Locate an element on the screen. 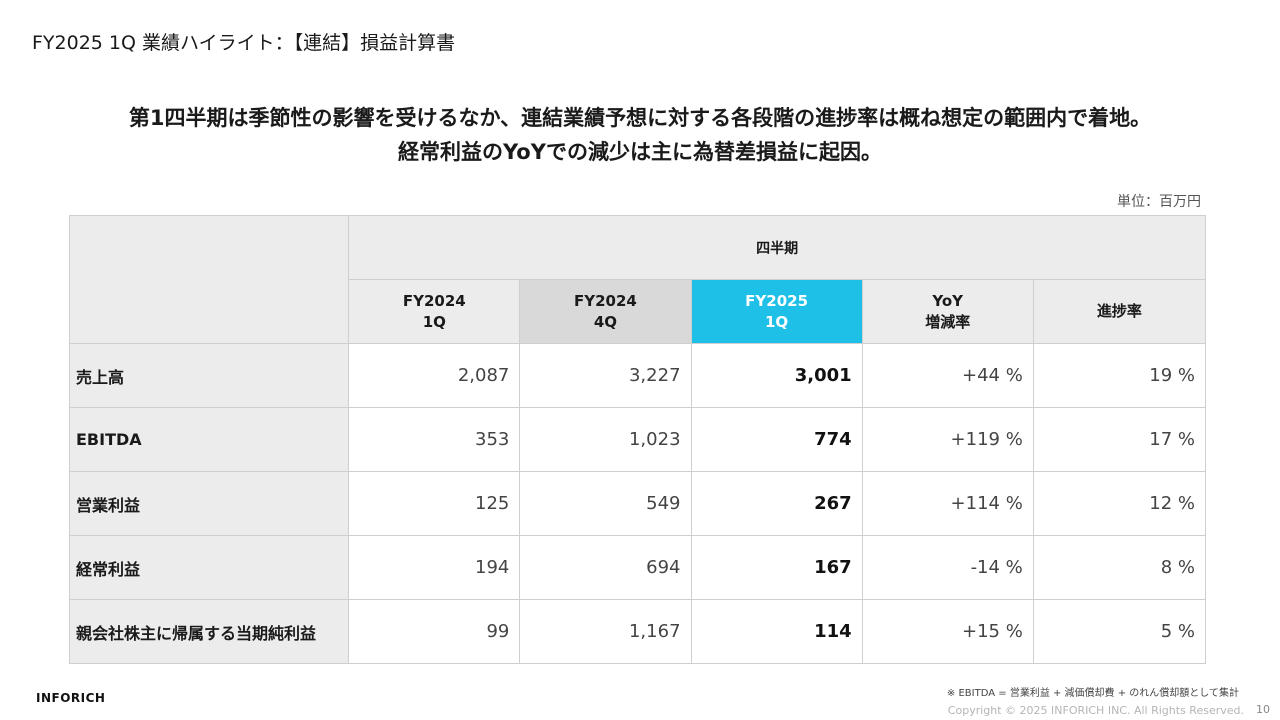 This screenshot has height=720, width=1280. cell-yoy: +44 % is located at coordinates (947, 375).